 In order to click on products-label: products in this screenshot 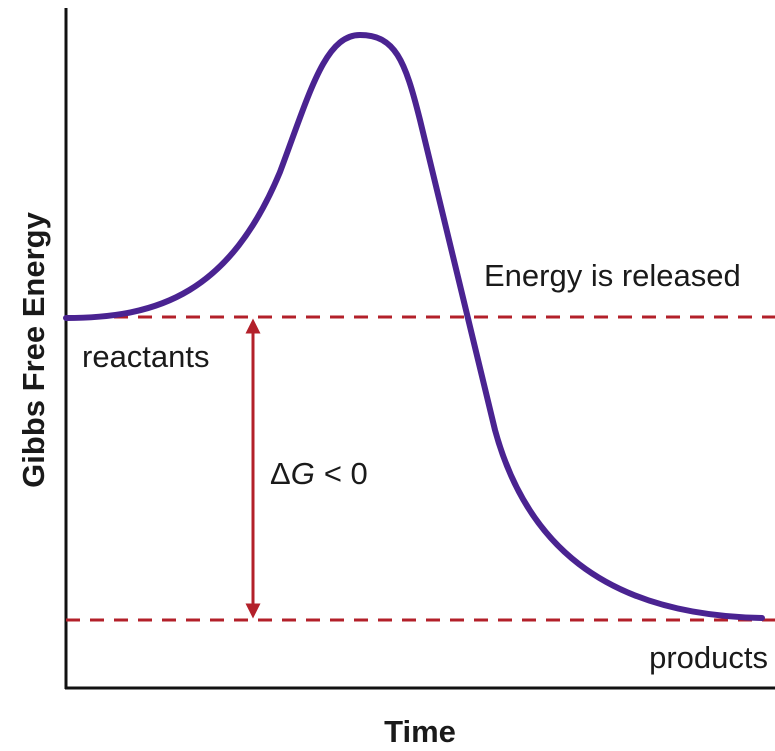, I will do `click(708, 657)`.